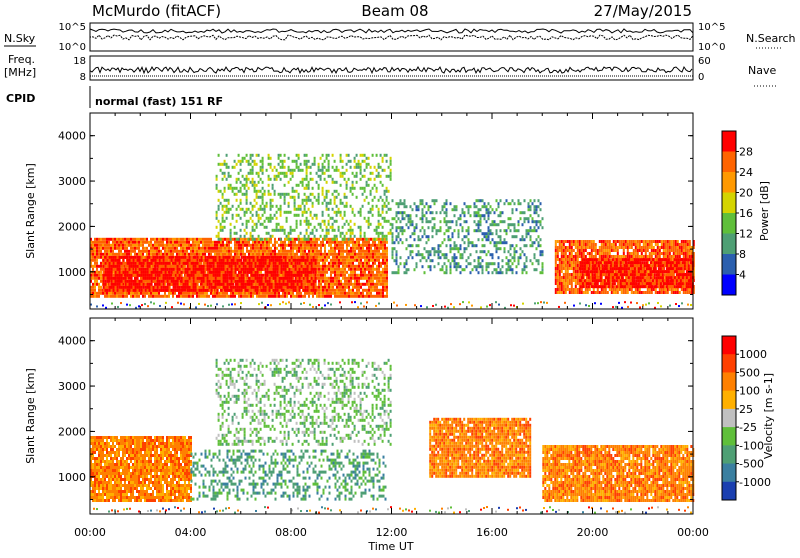  What do you see at coordinates (20, 72) in the screenshot?
I see `freq-unit-label: [MHz]` at bounding box center [20, 72].